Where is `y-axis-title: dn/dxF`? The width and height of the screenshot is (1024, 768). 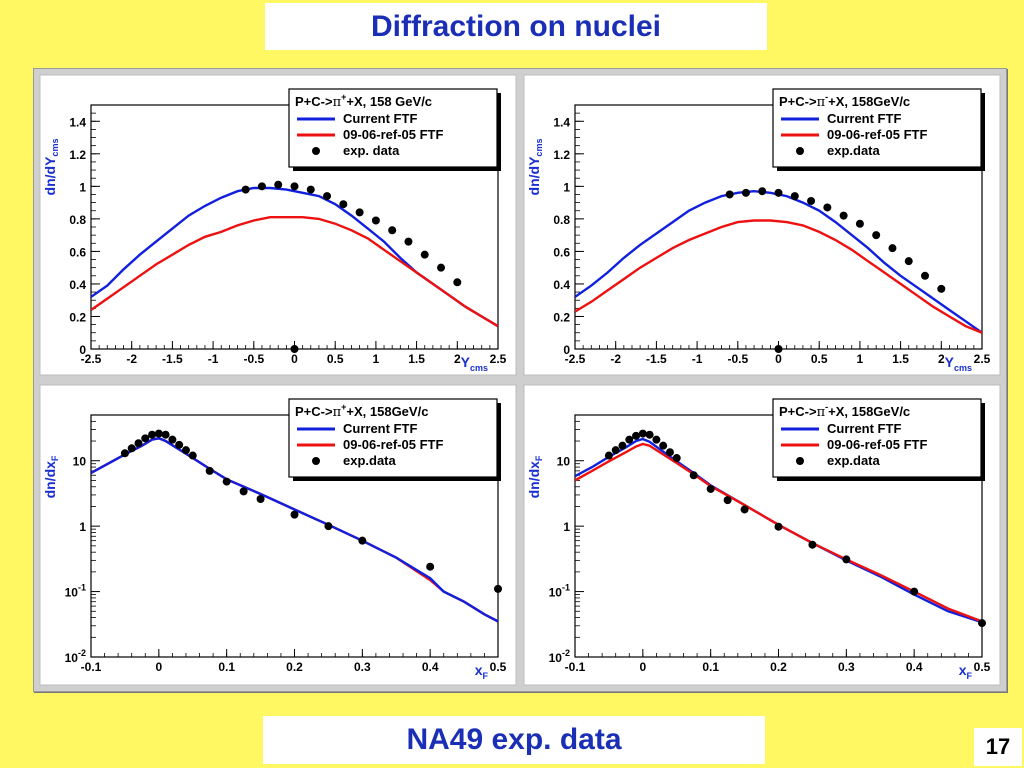
y-axis-title: dn/dxF is located at coordinates (535, 476).